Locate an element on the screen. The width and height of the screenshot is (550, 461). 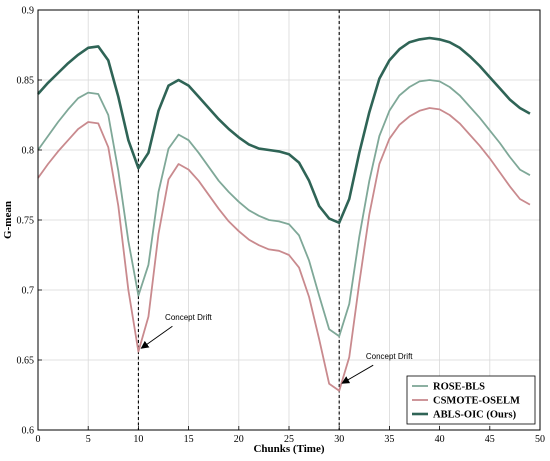
x-tick-label: 40 is located at coordinates (440, 439).